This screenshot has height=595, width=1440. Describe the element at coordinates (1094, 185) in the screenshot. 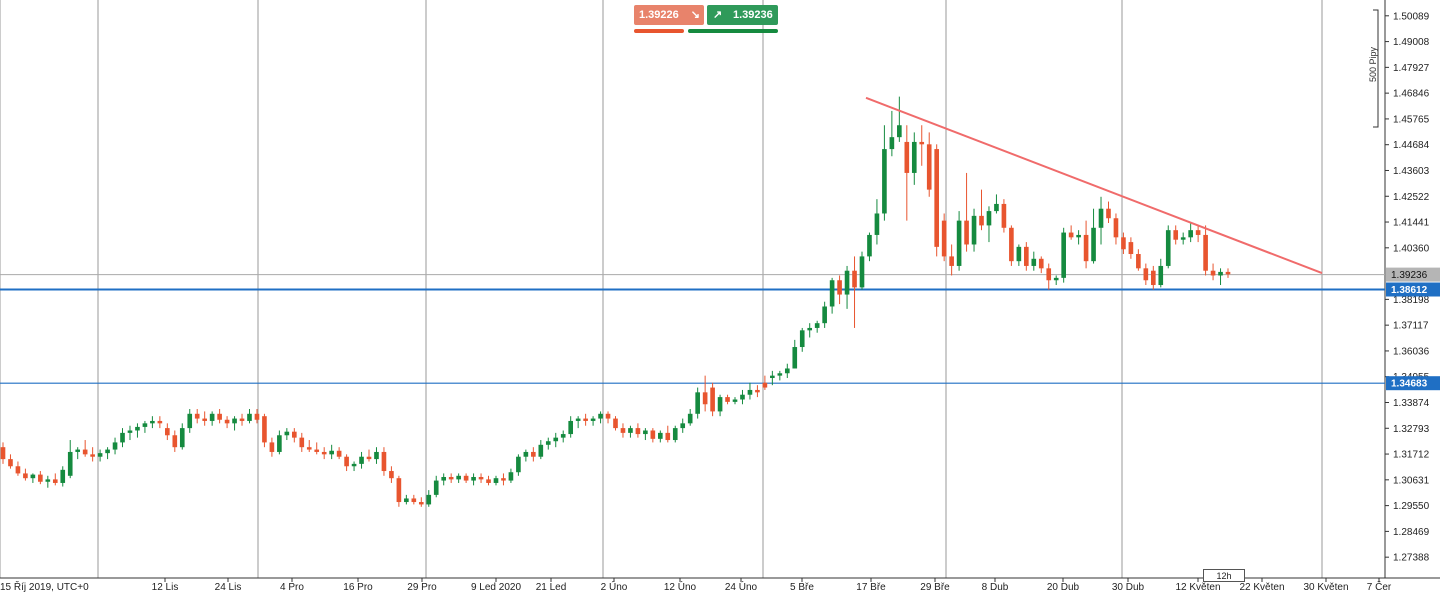

I see `trendline` at that location.